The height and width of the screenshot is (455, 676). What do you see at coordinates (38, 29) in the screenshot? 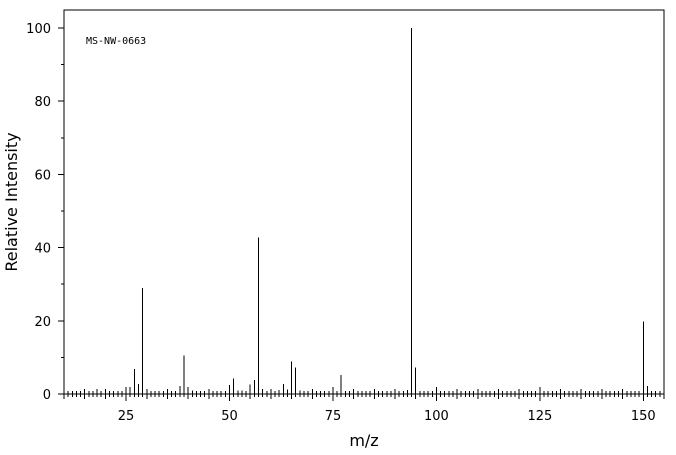
I see `y-tick-label: 100` at bounding box center [38, 29].